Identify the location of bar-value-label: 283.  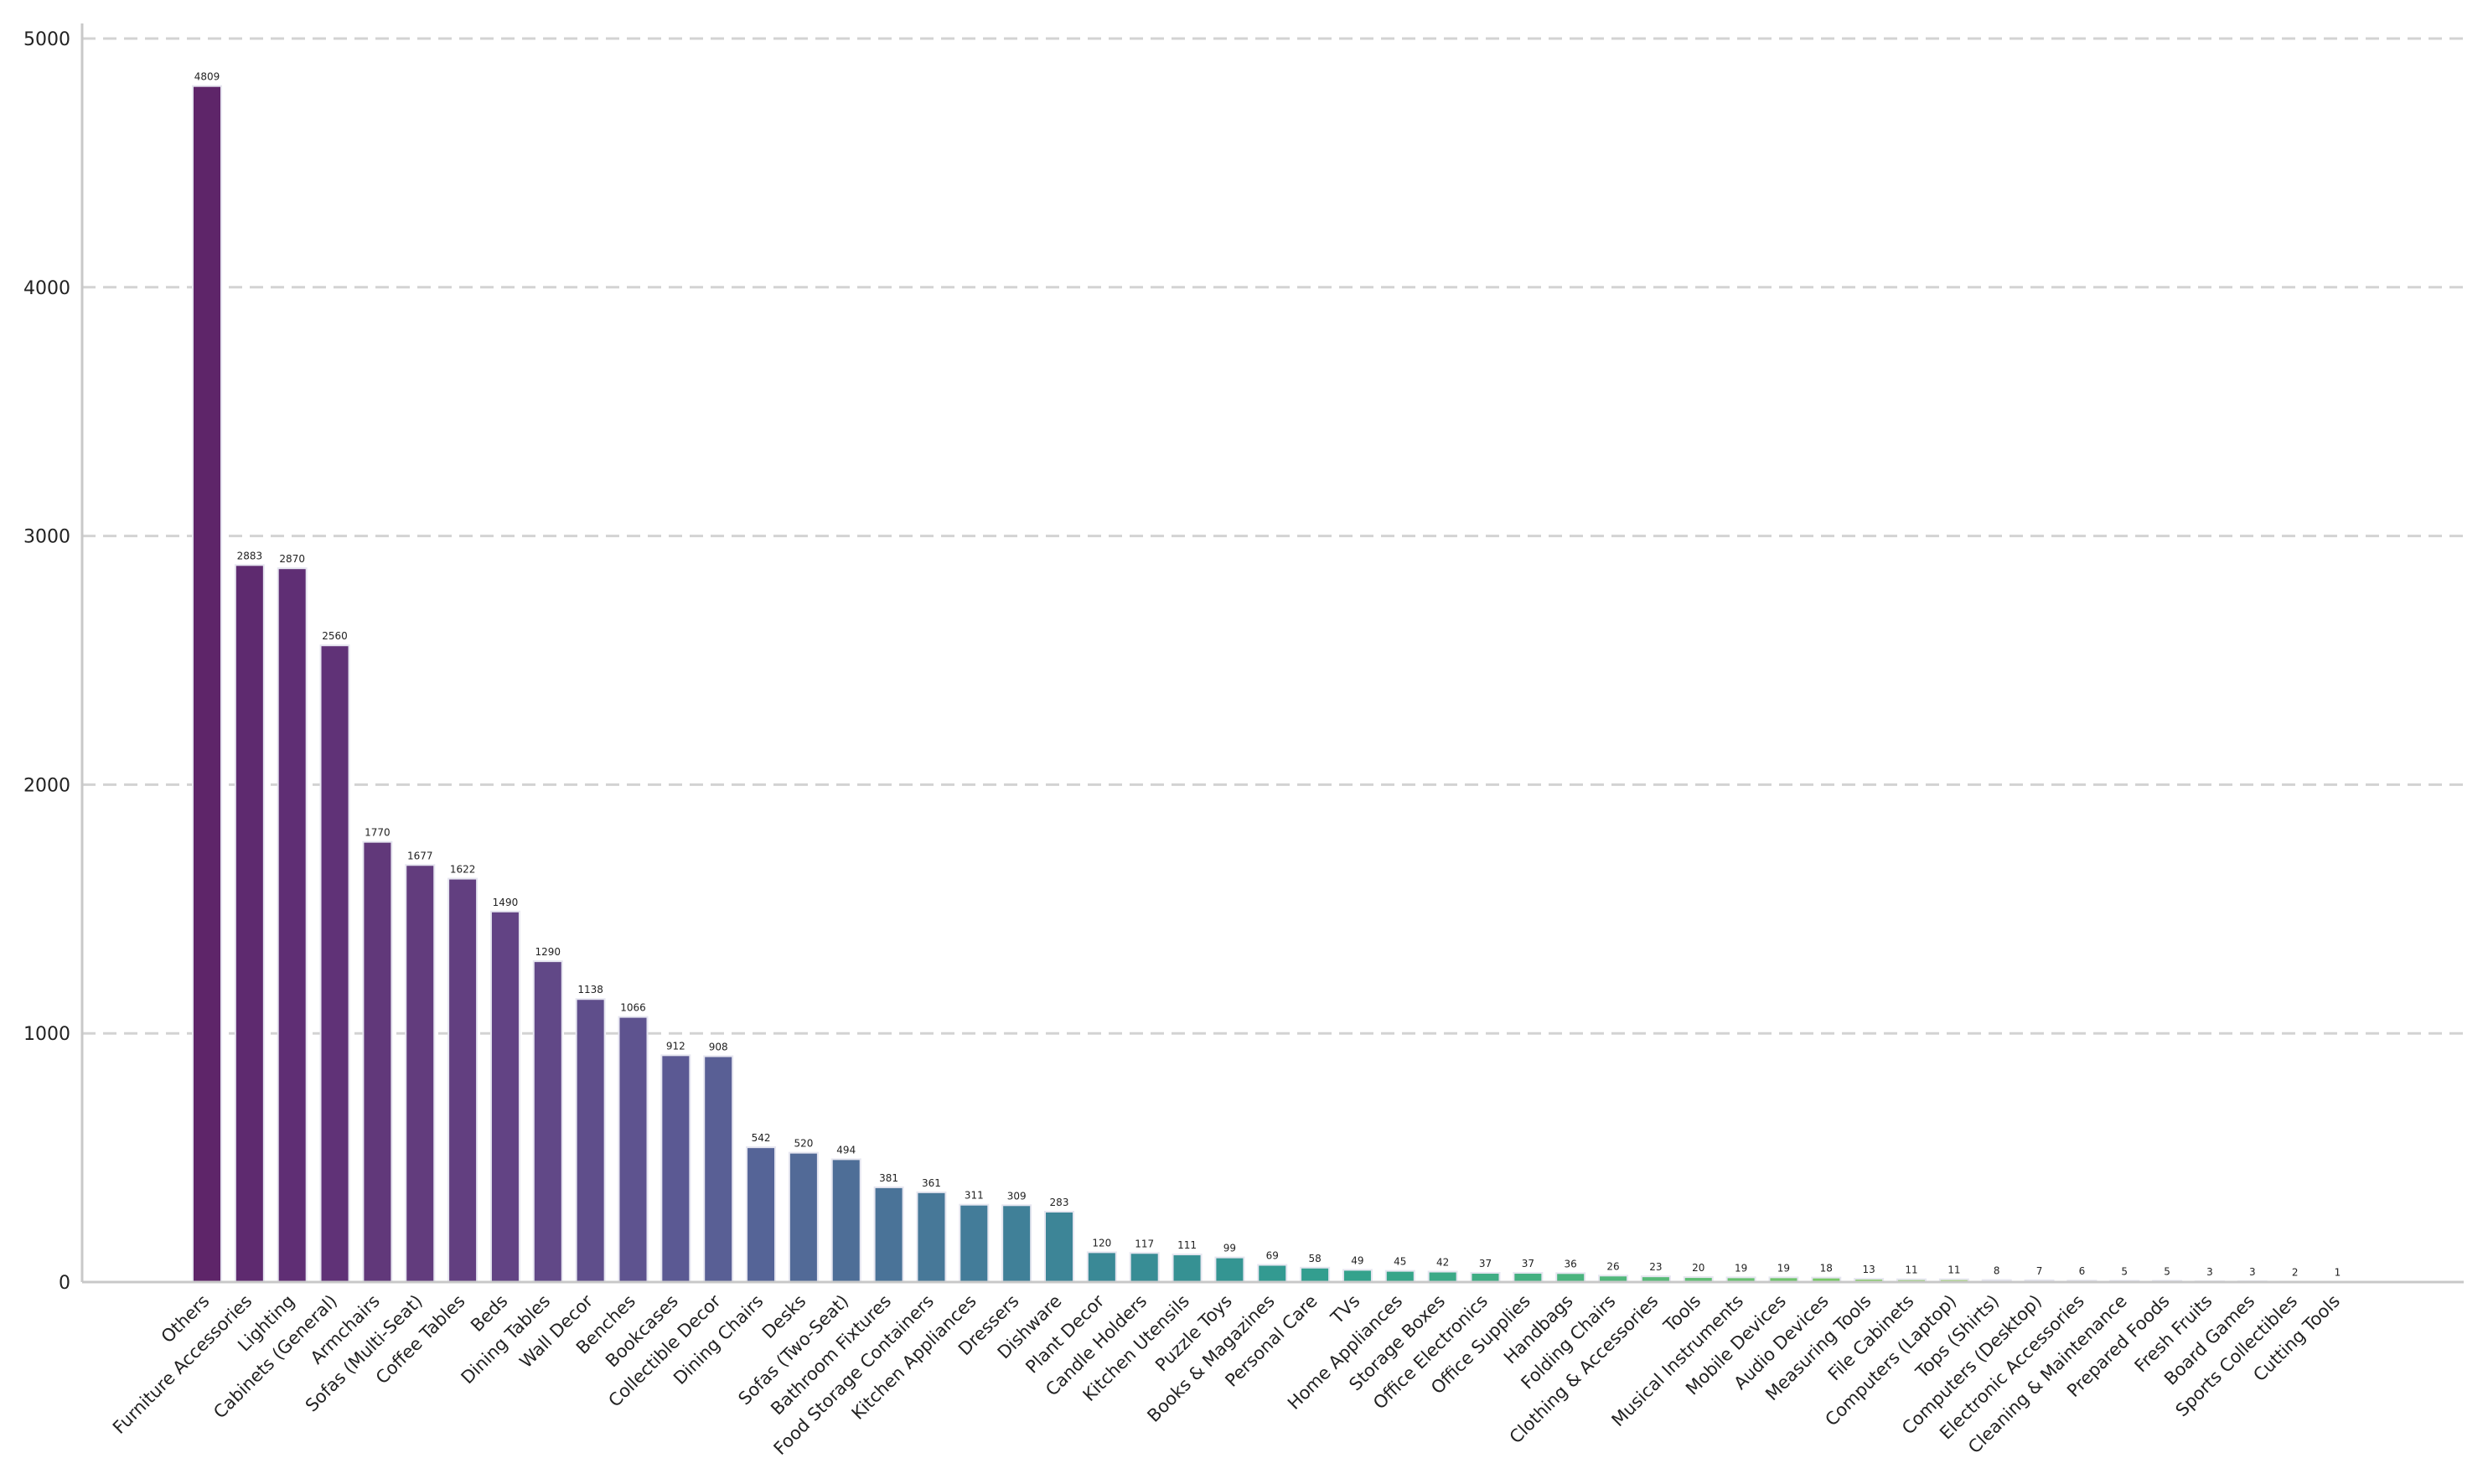
(1059, 1202).